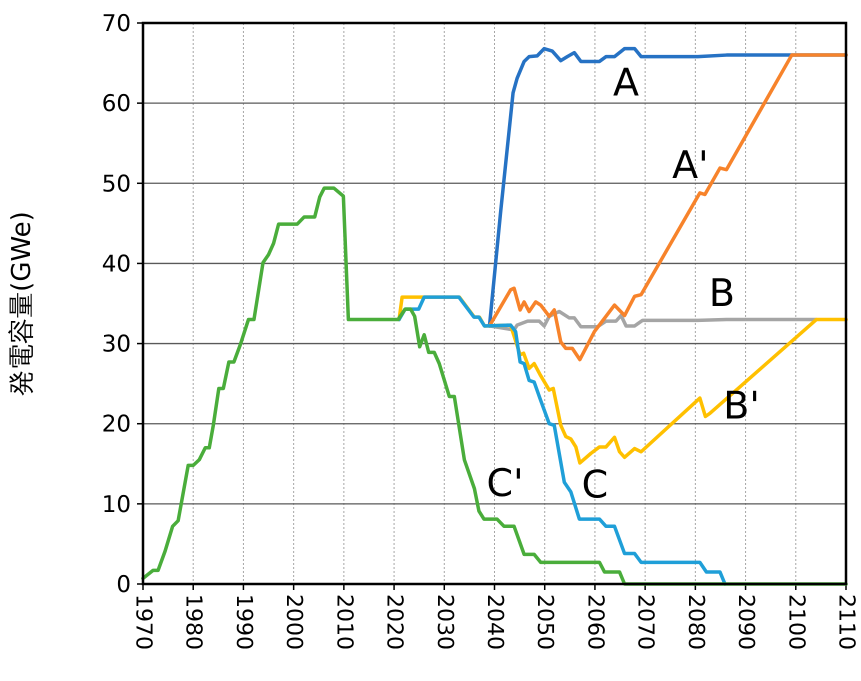 The image size is (861, 681). I want to click on y-tick-label: 20, so click(116, 425).